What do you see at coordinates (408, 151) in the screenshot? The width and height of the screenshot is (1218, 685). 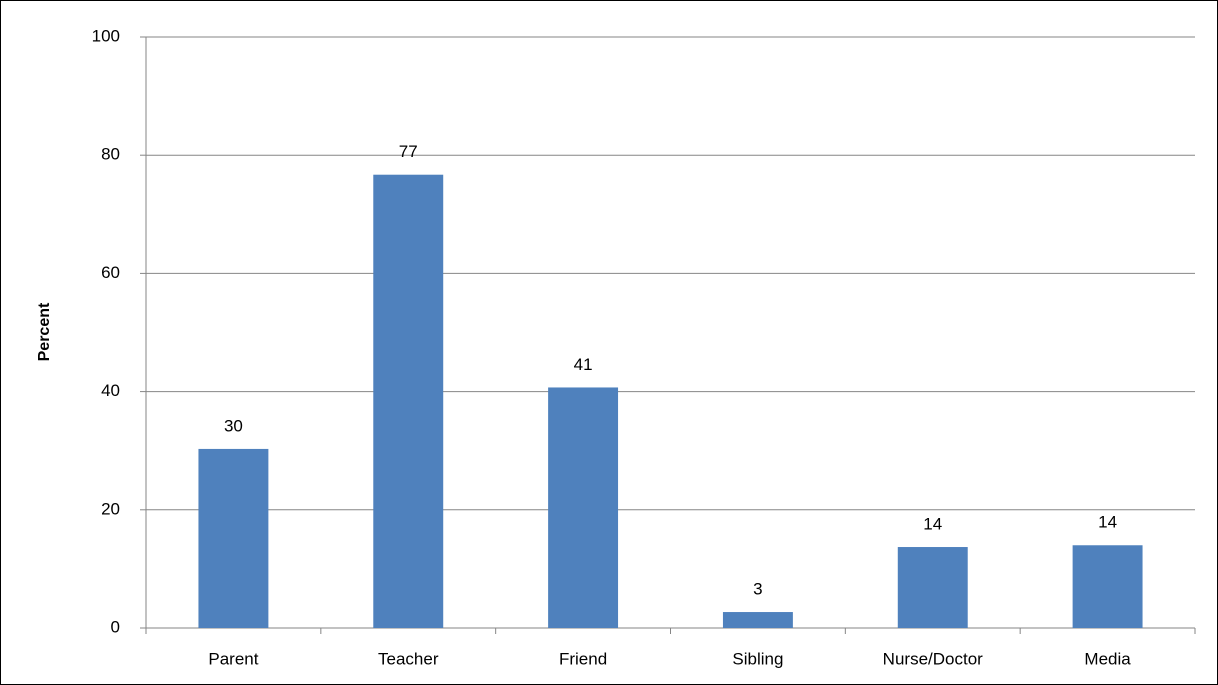 I see `data-label: 77` at bounding box center [408, 151].